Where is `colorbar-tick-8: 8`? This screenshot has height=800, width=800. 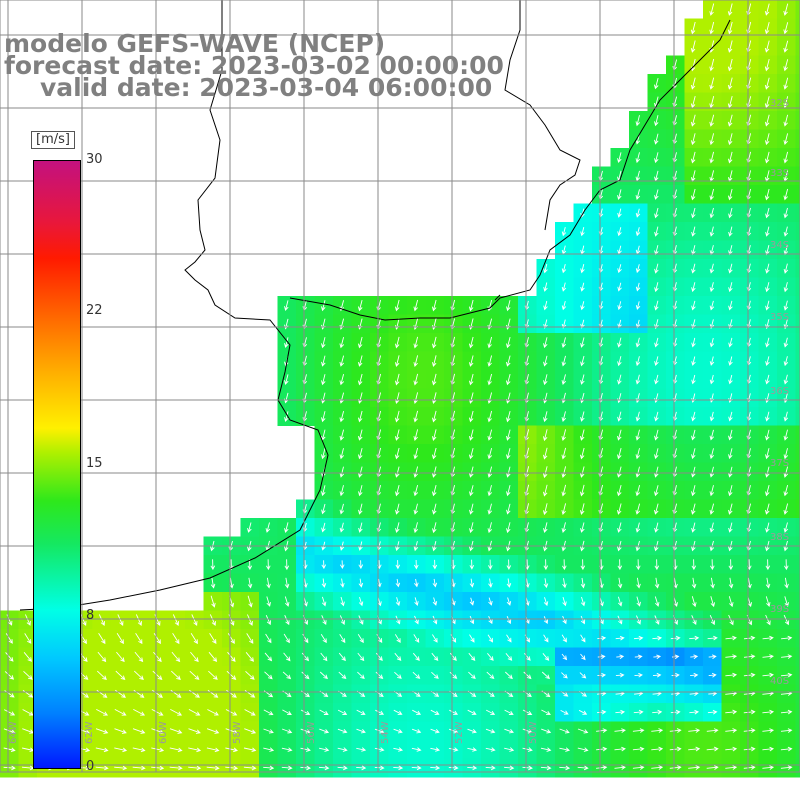
colorbar-tick-8: 8 is located at coordinates (90, 615).